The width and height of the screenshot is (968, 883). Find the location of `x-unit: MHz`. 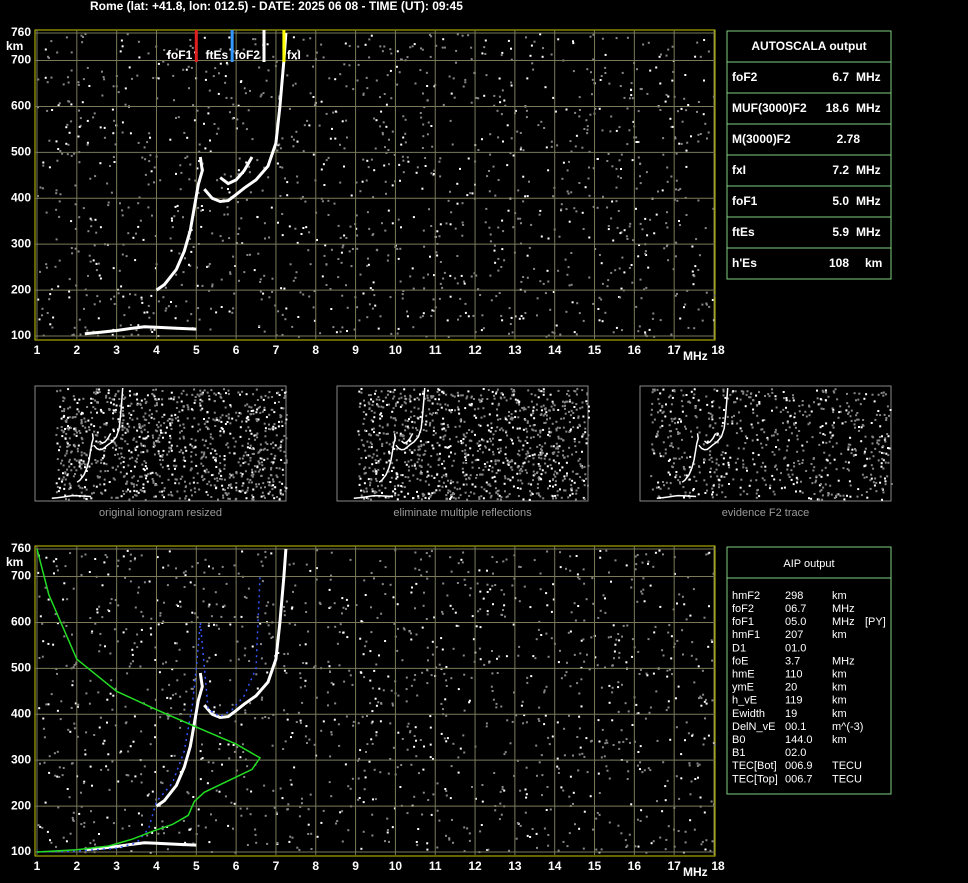

x-unit: MHz is located at coordinates (695, 872).